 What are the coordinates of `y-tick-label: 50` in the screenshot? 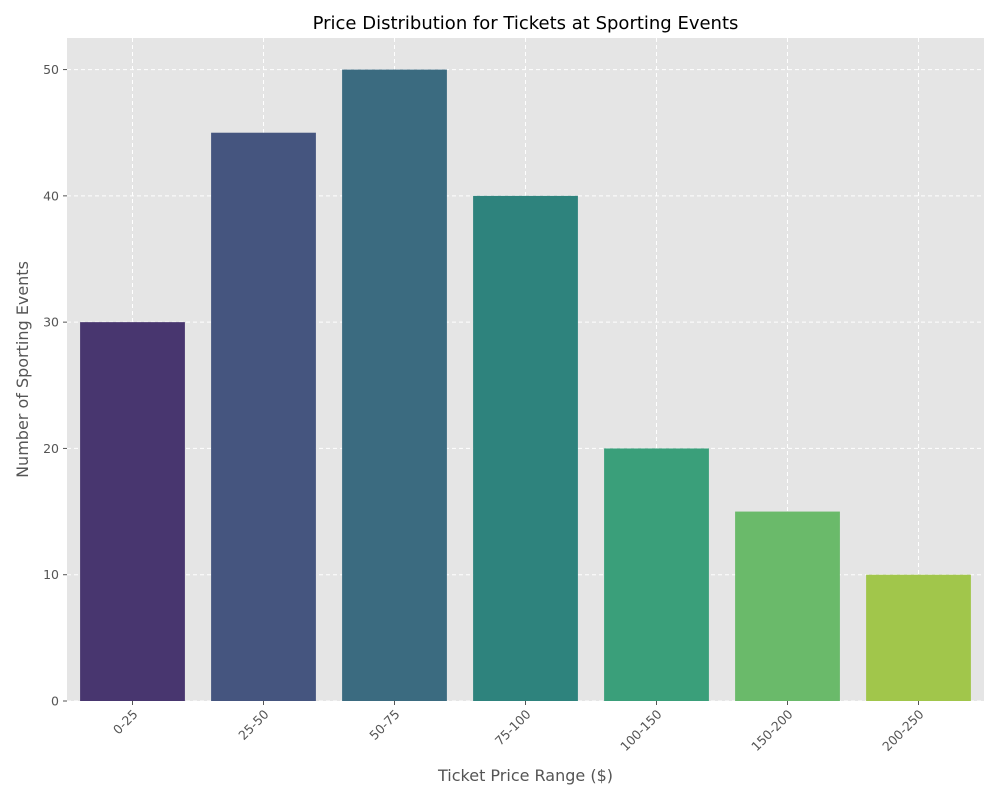 It's located at (51, 69).